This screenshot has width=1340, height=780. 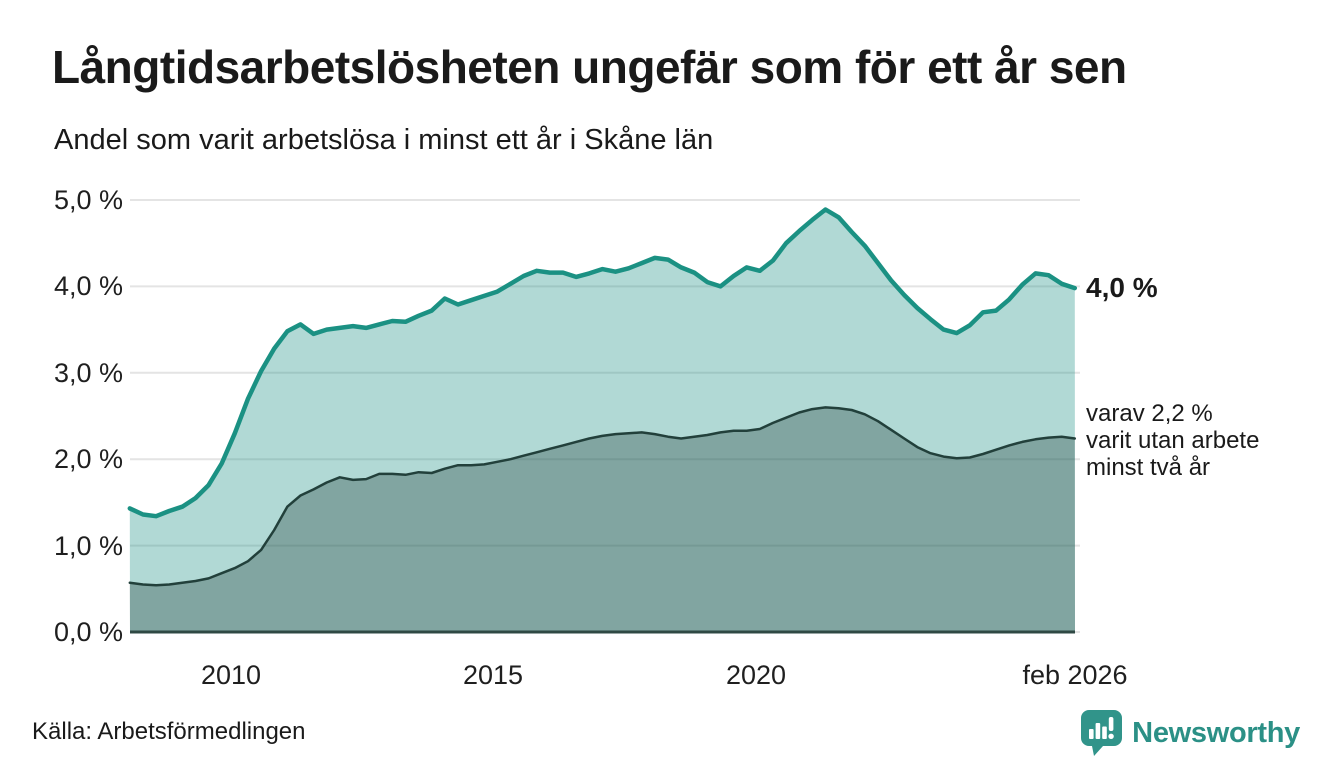 I want to click on x-axis-tick-label: 2015, so click(x=493, y=675).